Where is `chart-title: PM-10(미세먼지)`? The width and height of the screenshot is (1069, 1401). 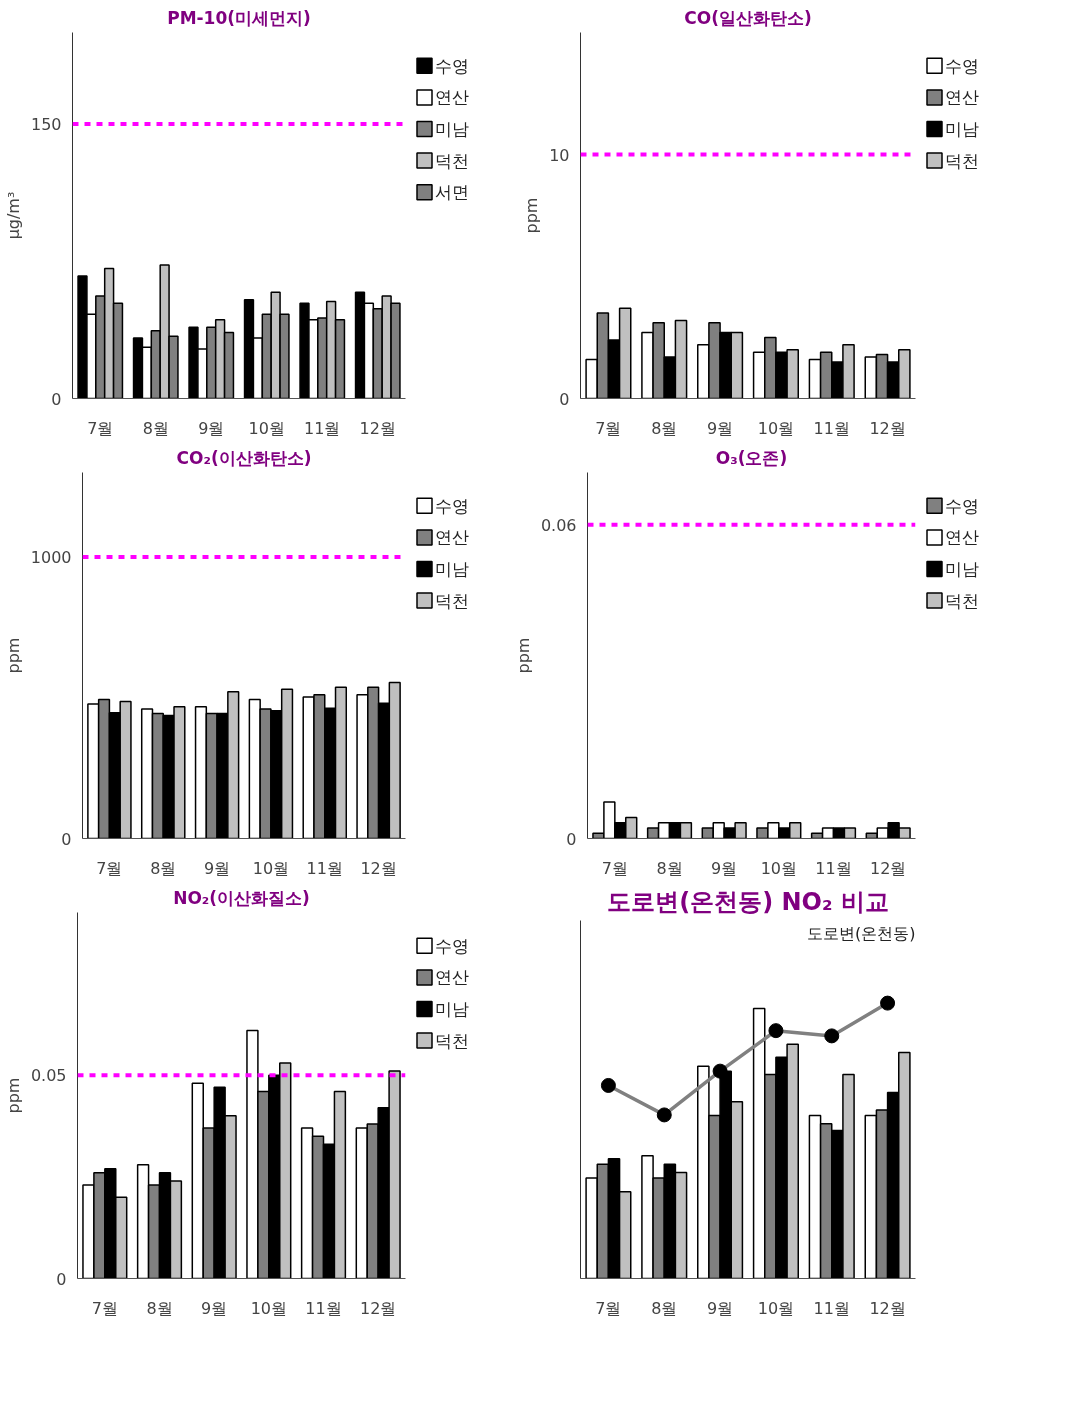
chart-title: PM-10(미세먼지) is located at coordinates (239, 17).